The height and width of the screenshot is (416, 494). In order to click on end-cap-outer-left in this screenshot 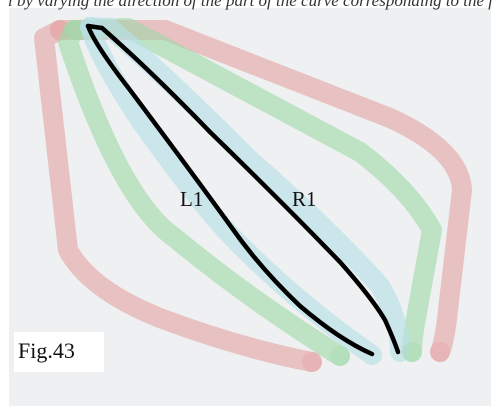, I will do `click(312, 362)`.